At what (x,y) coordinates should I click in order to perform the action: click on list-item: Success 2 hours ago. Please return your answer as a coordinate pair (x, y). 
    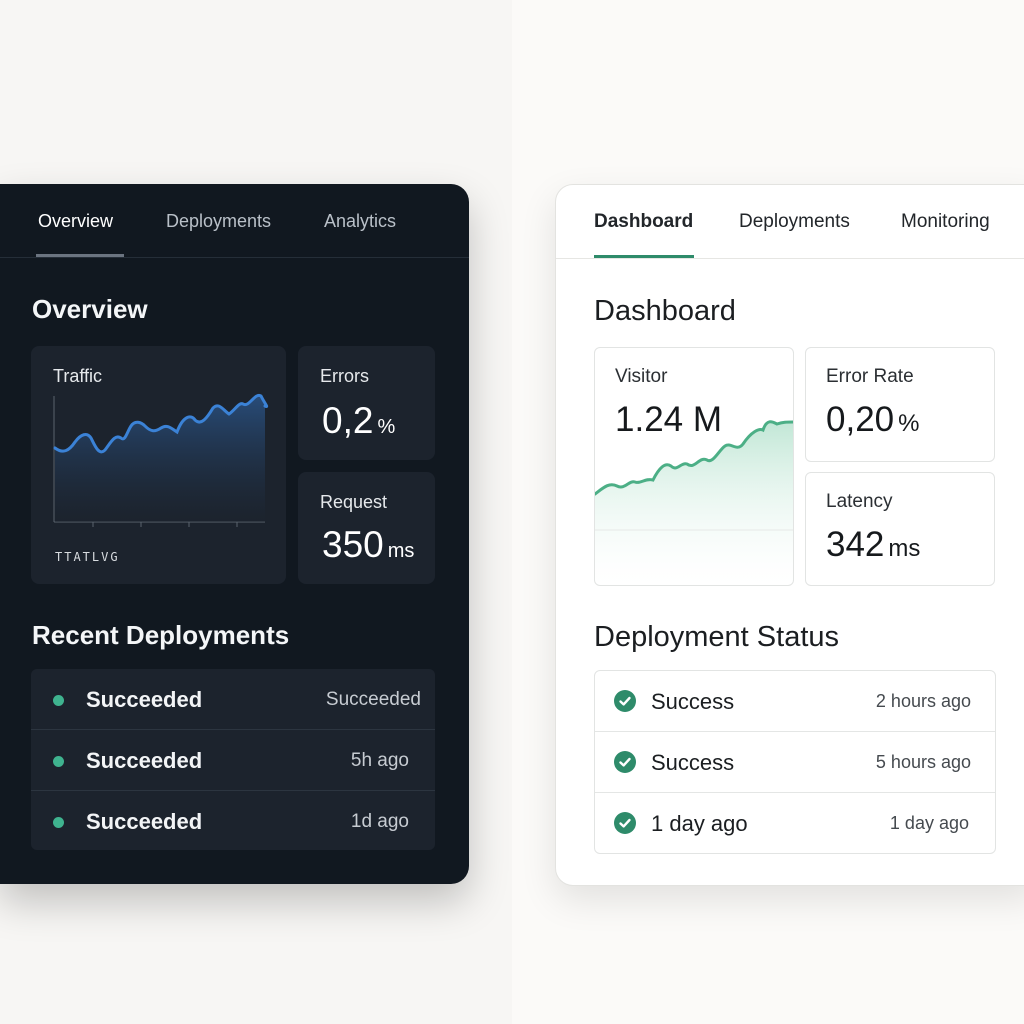
    Looking at the image, I should click on (795, 701).